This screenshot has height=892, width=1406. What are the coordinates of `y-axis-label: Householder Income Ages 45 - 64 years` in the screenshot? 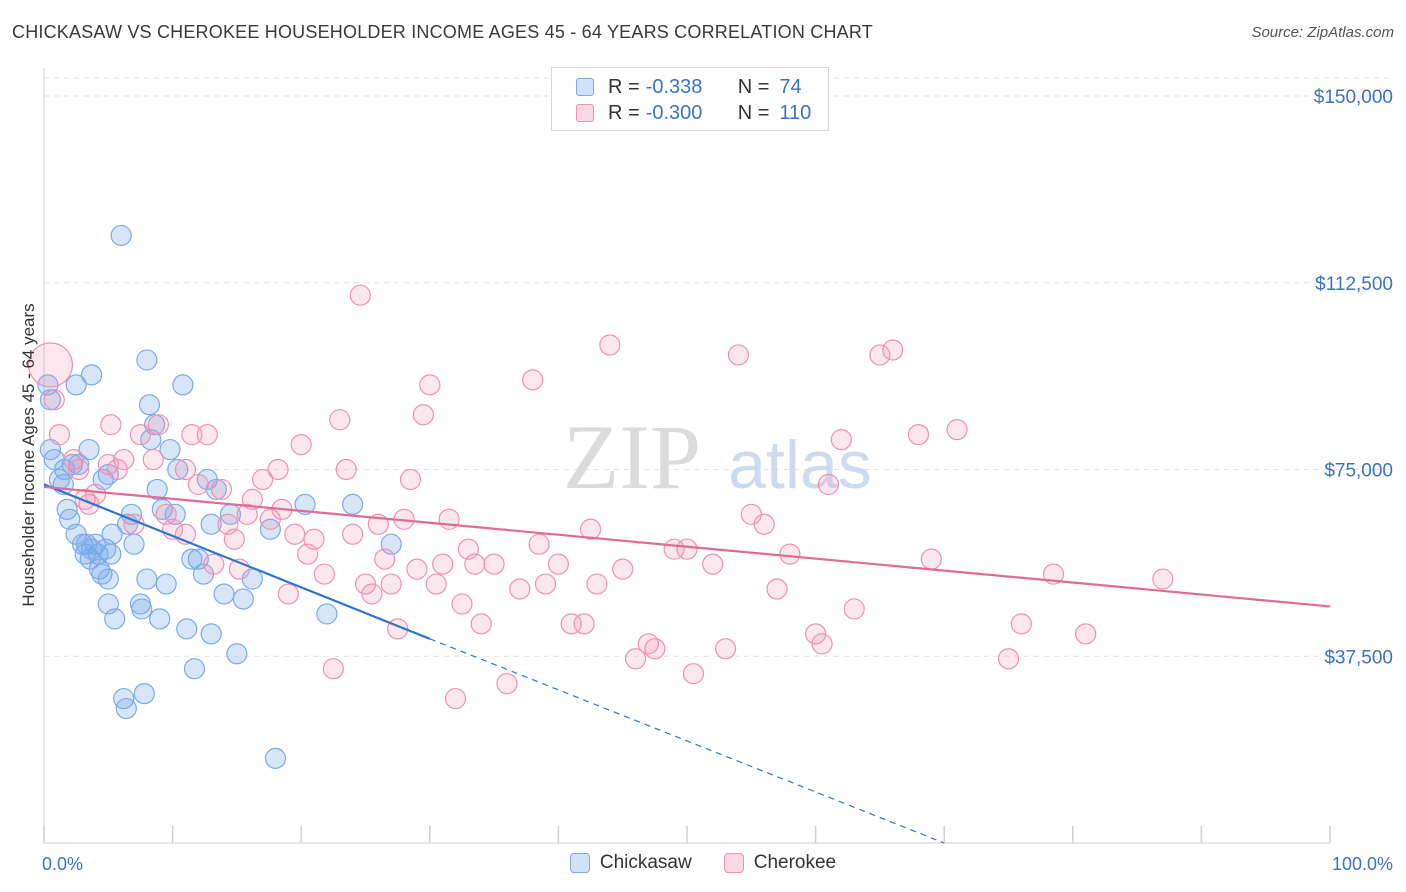 It's located at (28, 454).